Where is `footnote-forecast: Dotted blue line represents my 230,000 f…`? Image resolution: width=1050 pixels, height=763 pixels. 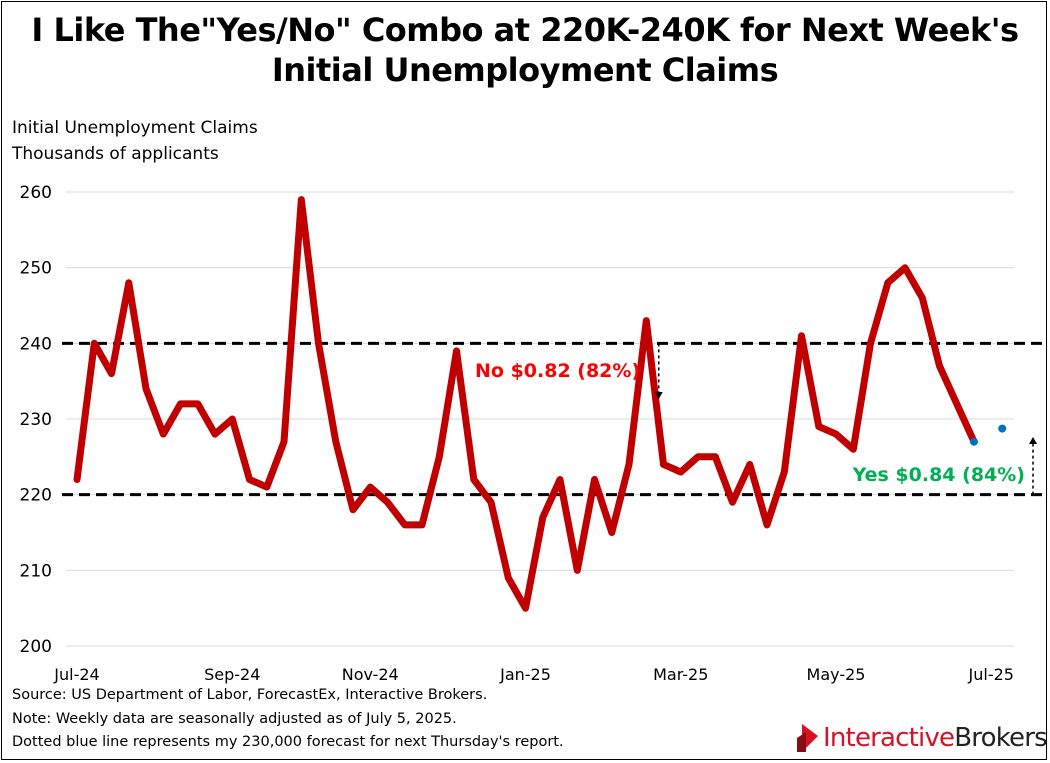
footnote-forecast: Dotted blue line represents my 230,000 f… is located at coordinates (288, 742).